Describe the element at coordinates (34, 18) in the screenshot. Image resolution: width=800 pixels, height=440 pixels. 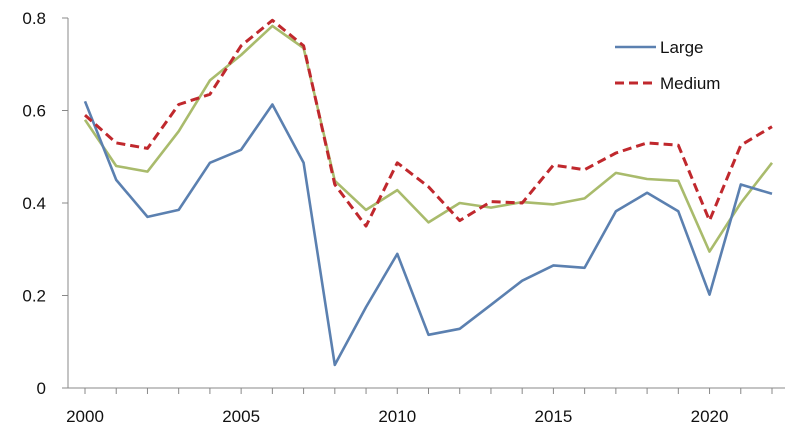
I see `y-tick-label: 0.8` at that location.